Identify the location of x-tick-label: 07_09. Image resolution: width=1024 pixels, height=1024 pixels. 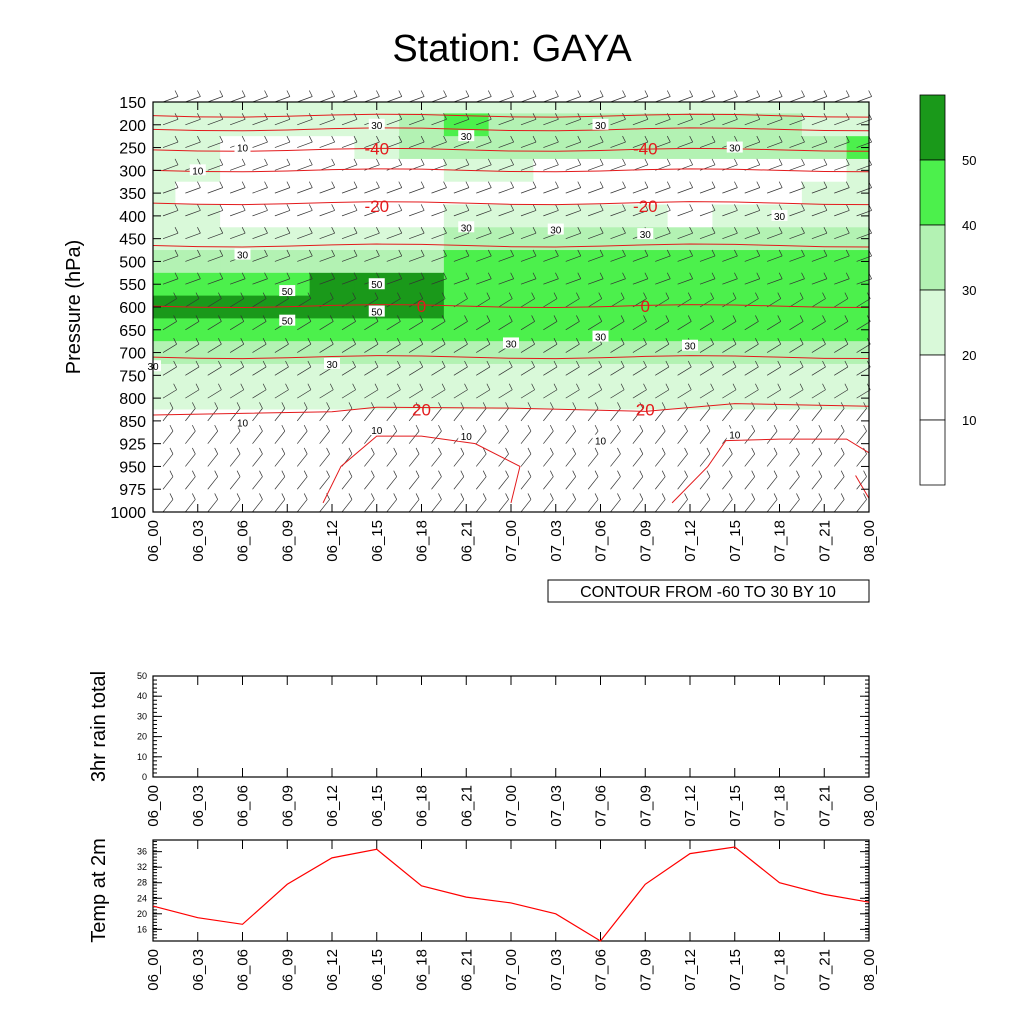
(645, 541).